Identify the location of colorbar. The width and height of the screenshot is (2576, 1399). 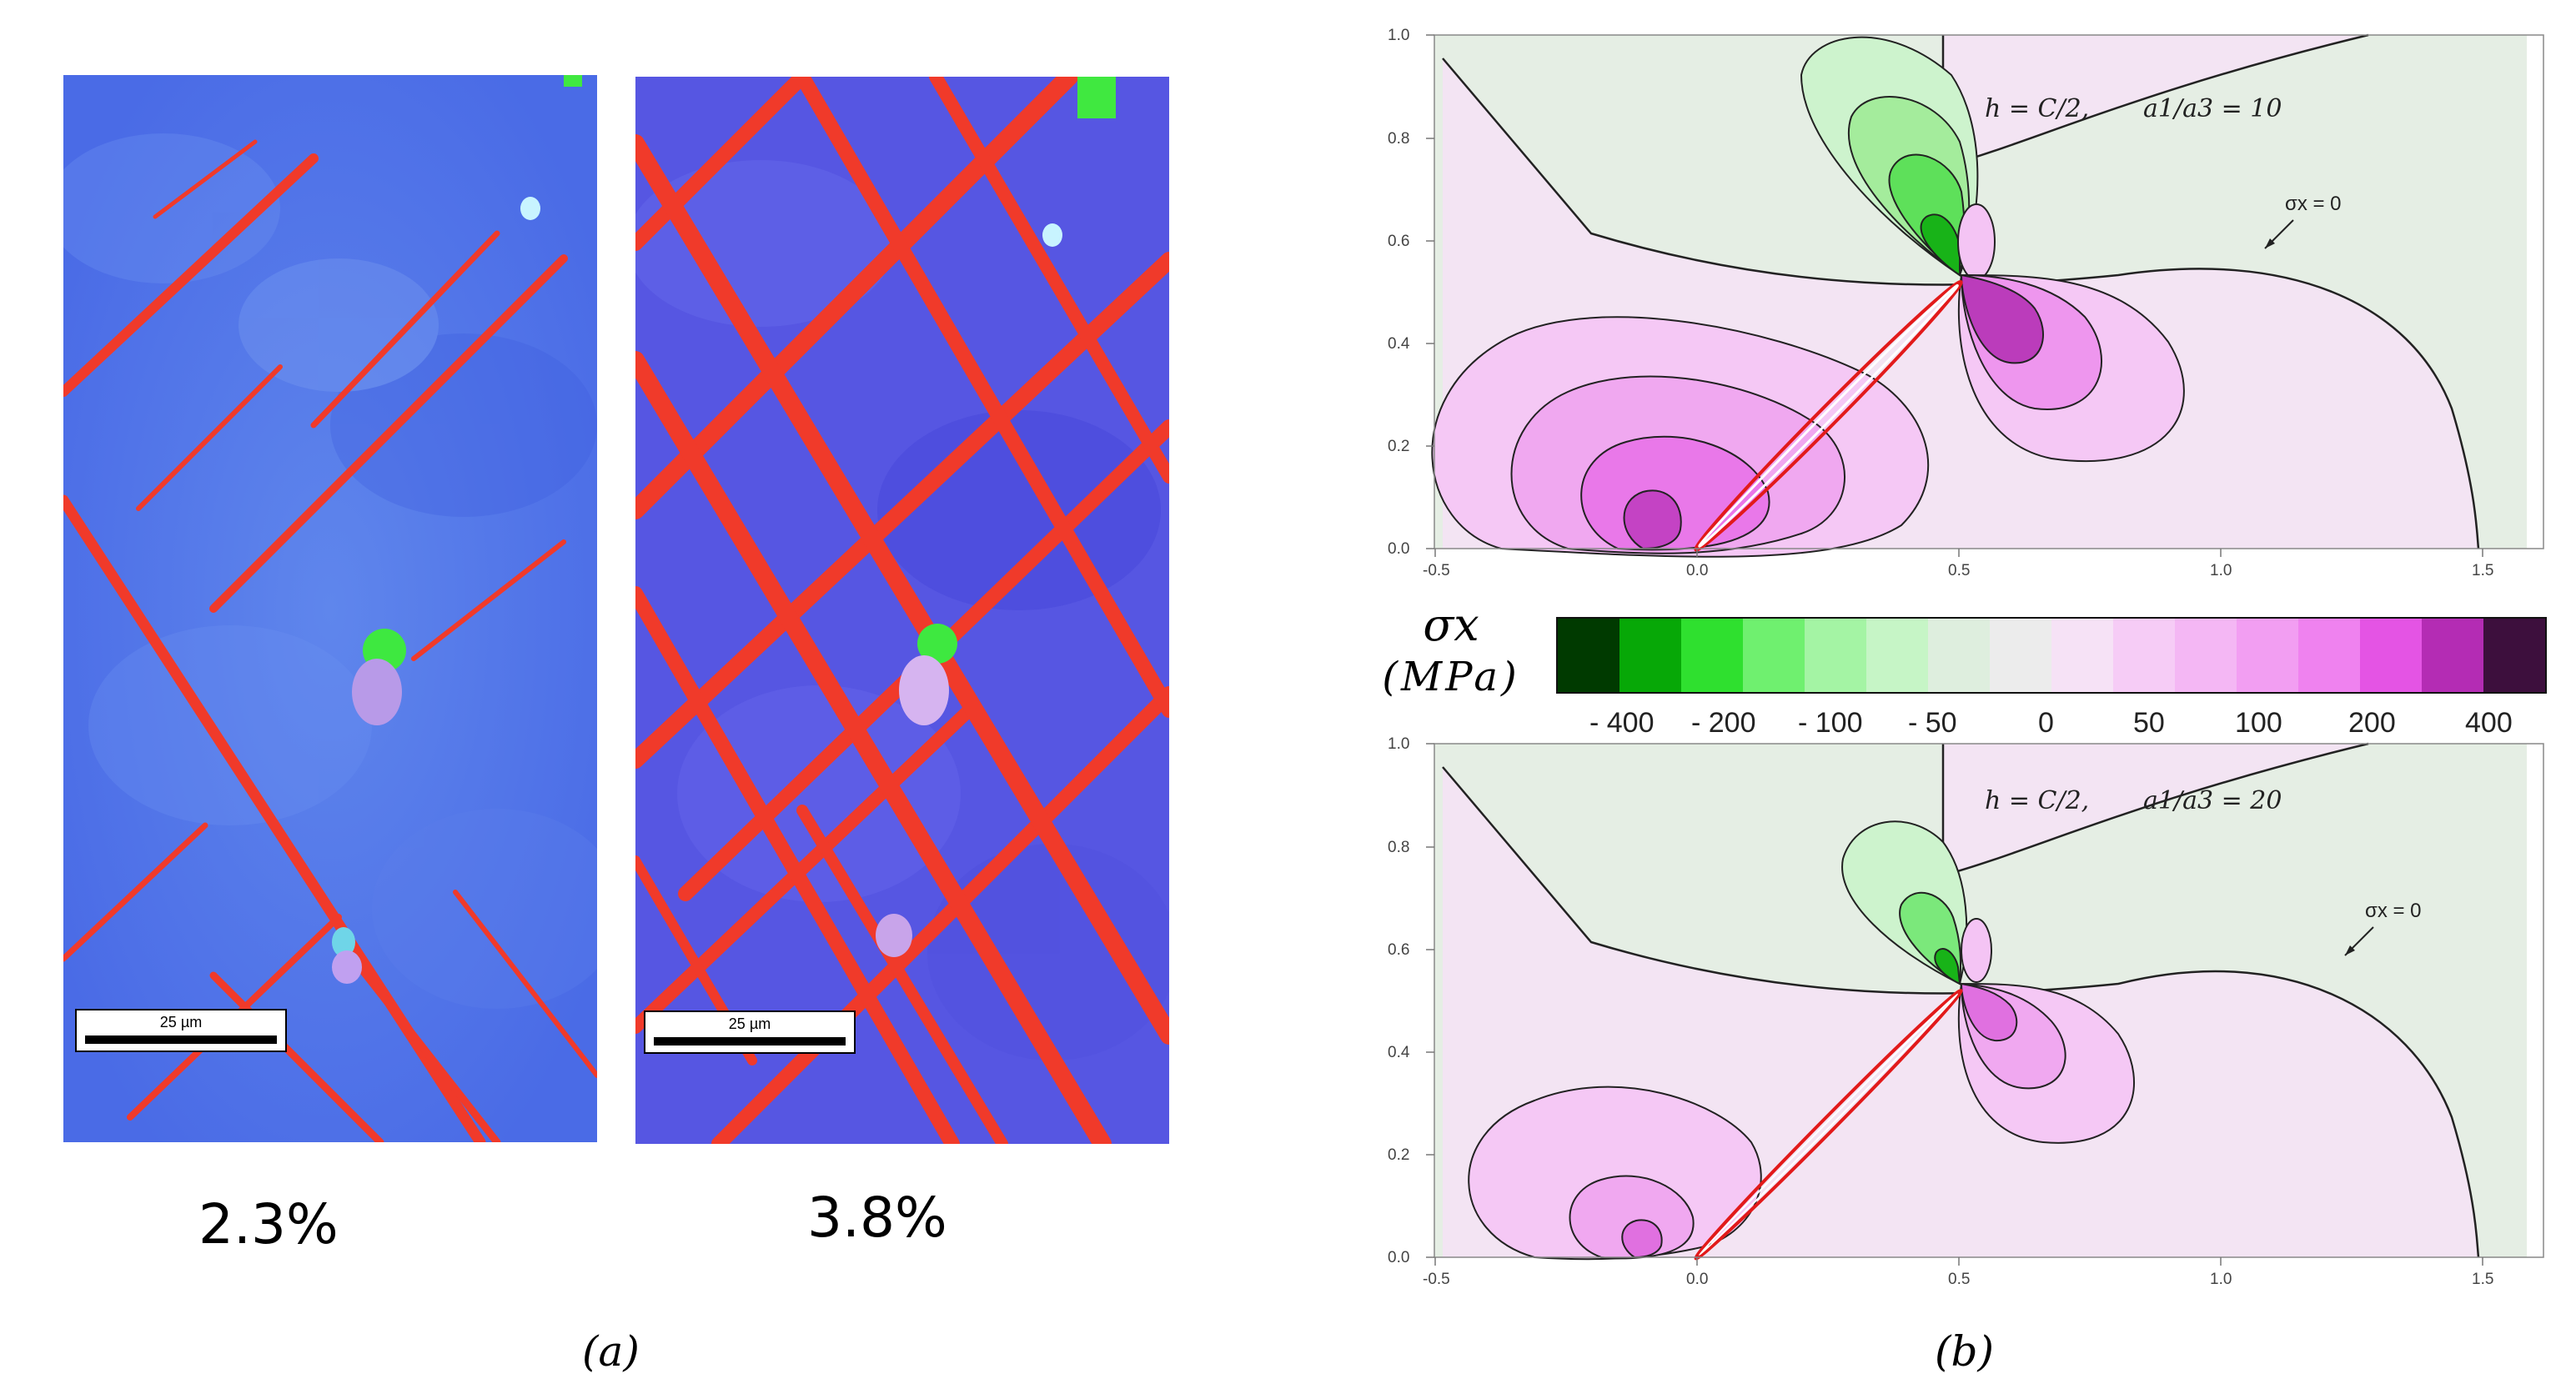
(2051, 655).